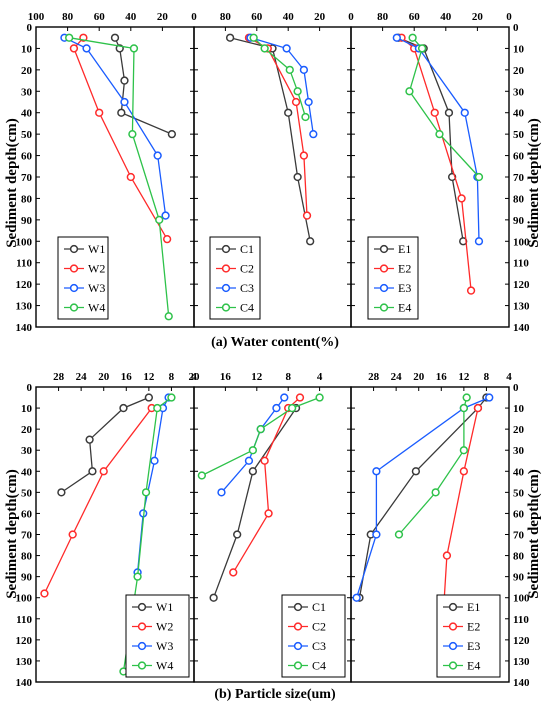 This screenshot has height=709, width=550. What do you see at coordinates (96, 308) in the screenshot?
I see `legend-label-W4: W4` at bounding box center [96, 308].